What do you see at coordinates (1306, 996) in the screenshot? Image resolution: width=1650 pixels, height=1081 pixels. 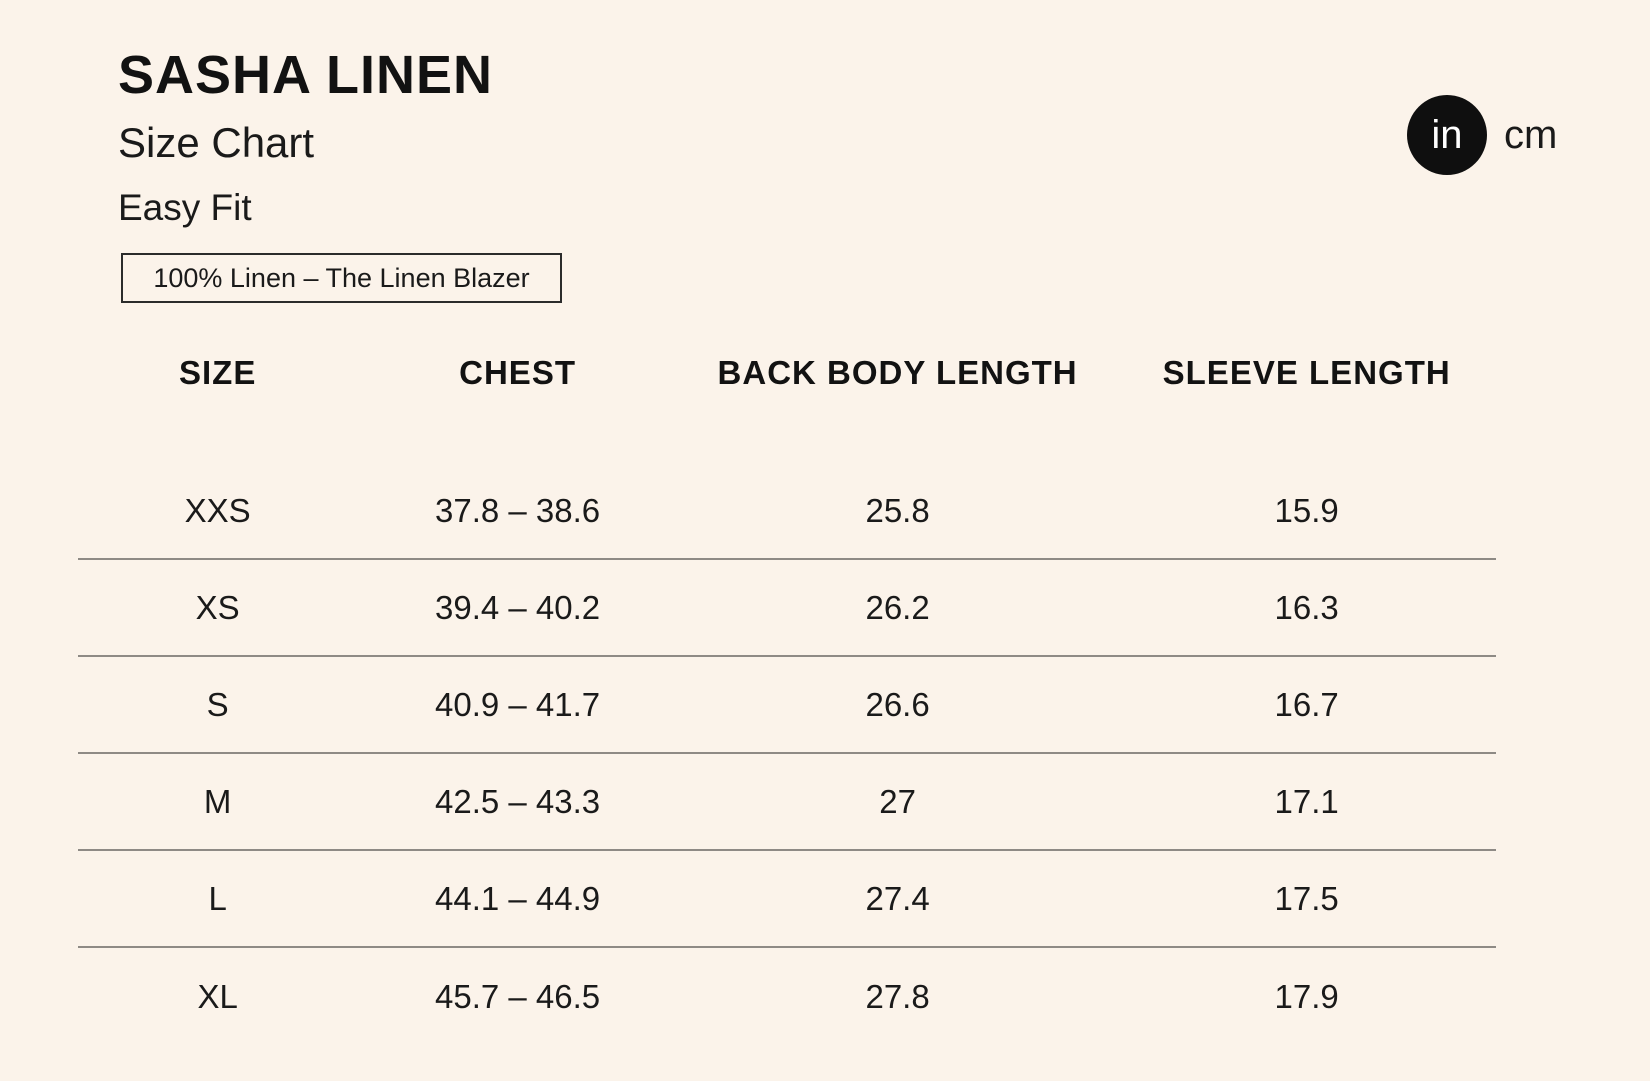 I see `sleeve-length-value: 17.9` at bounding box center [1306, 996].